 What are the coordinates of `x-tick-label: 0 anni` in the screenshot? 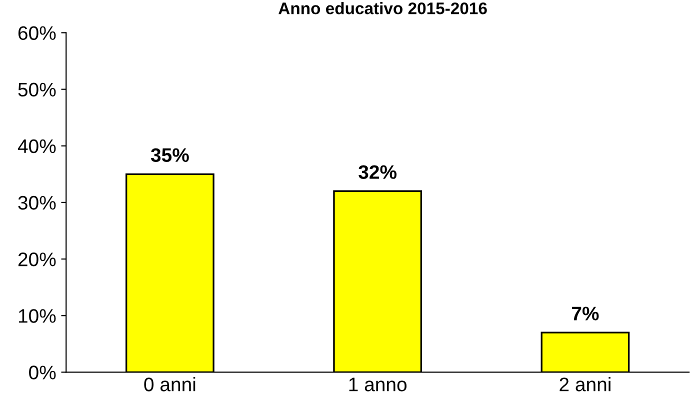 It's located at (170, 384).